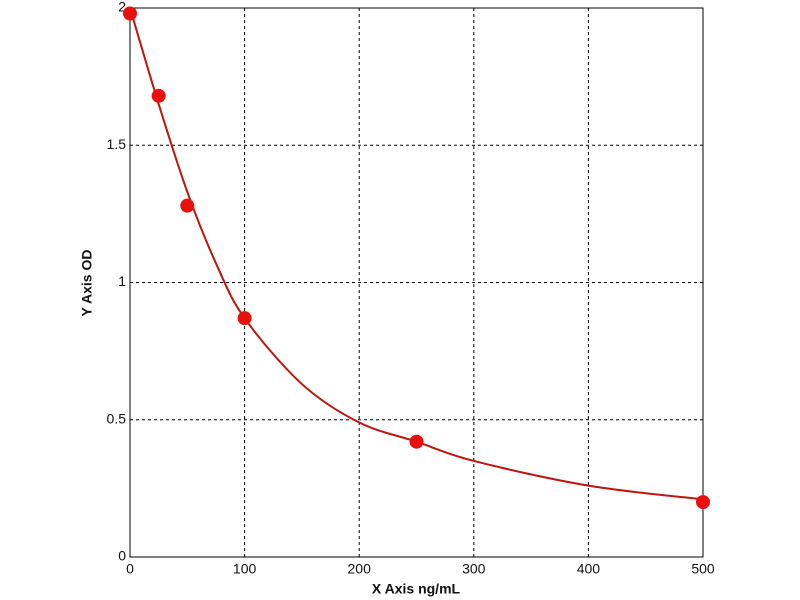 This screenshot has width=800, height=600. I want to click on y-tick-label: 0.5, so click(117, 418).